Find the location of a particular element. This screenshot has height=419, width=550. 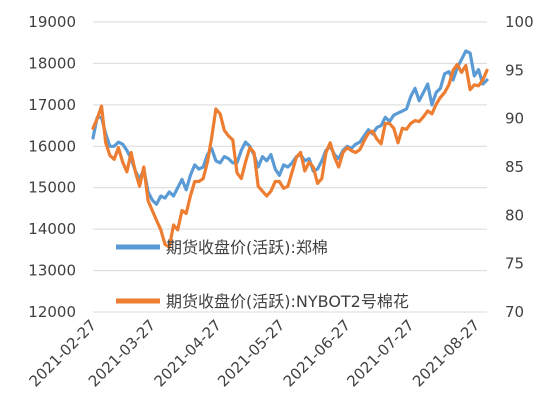

x-tick-label: 2021-08-27 is located at coordinates (446, 353).